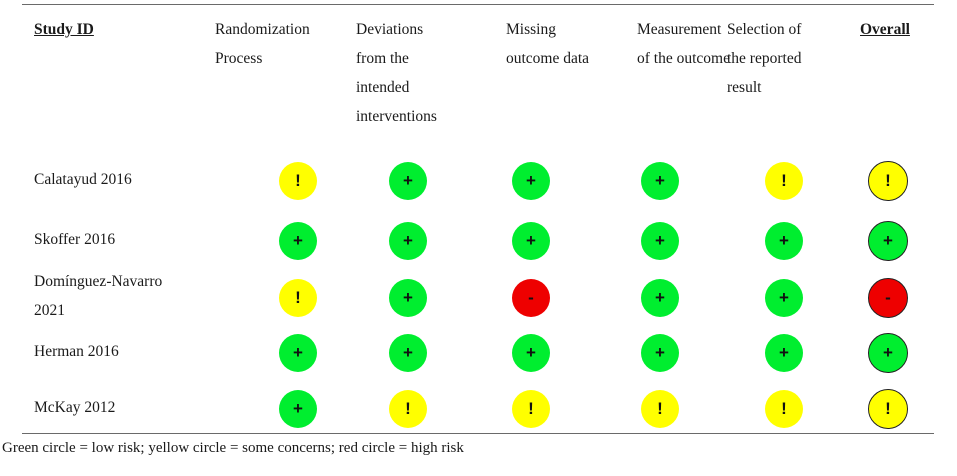 The image size is (957, 476). I want to click on header-randomization: Randomization Process, so click(262, 44).